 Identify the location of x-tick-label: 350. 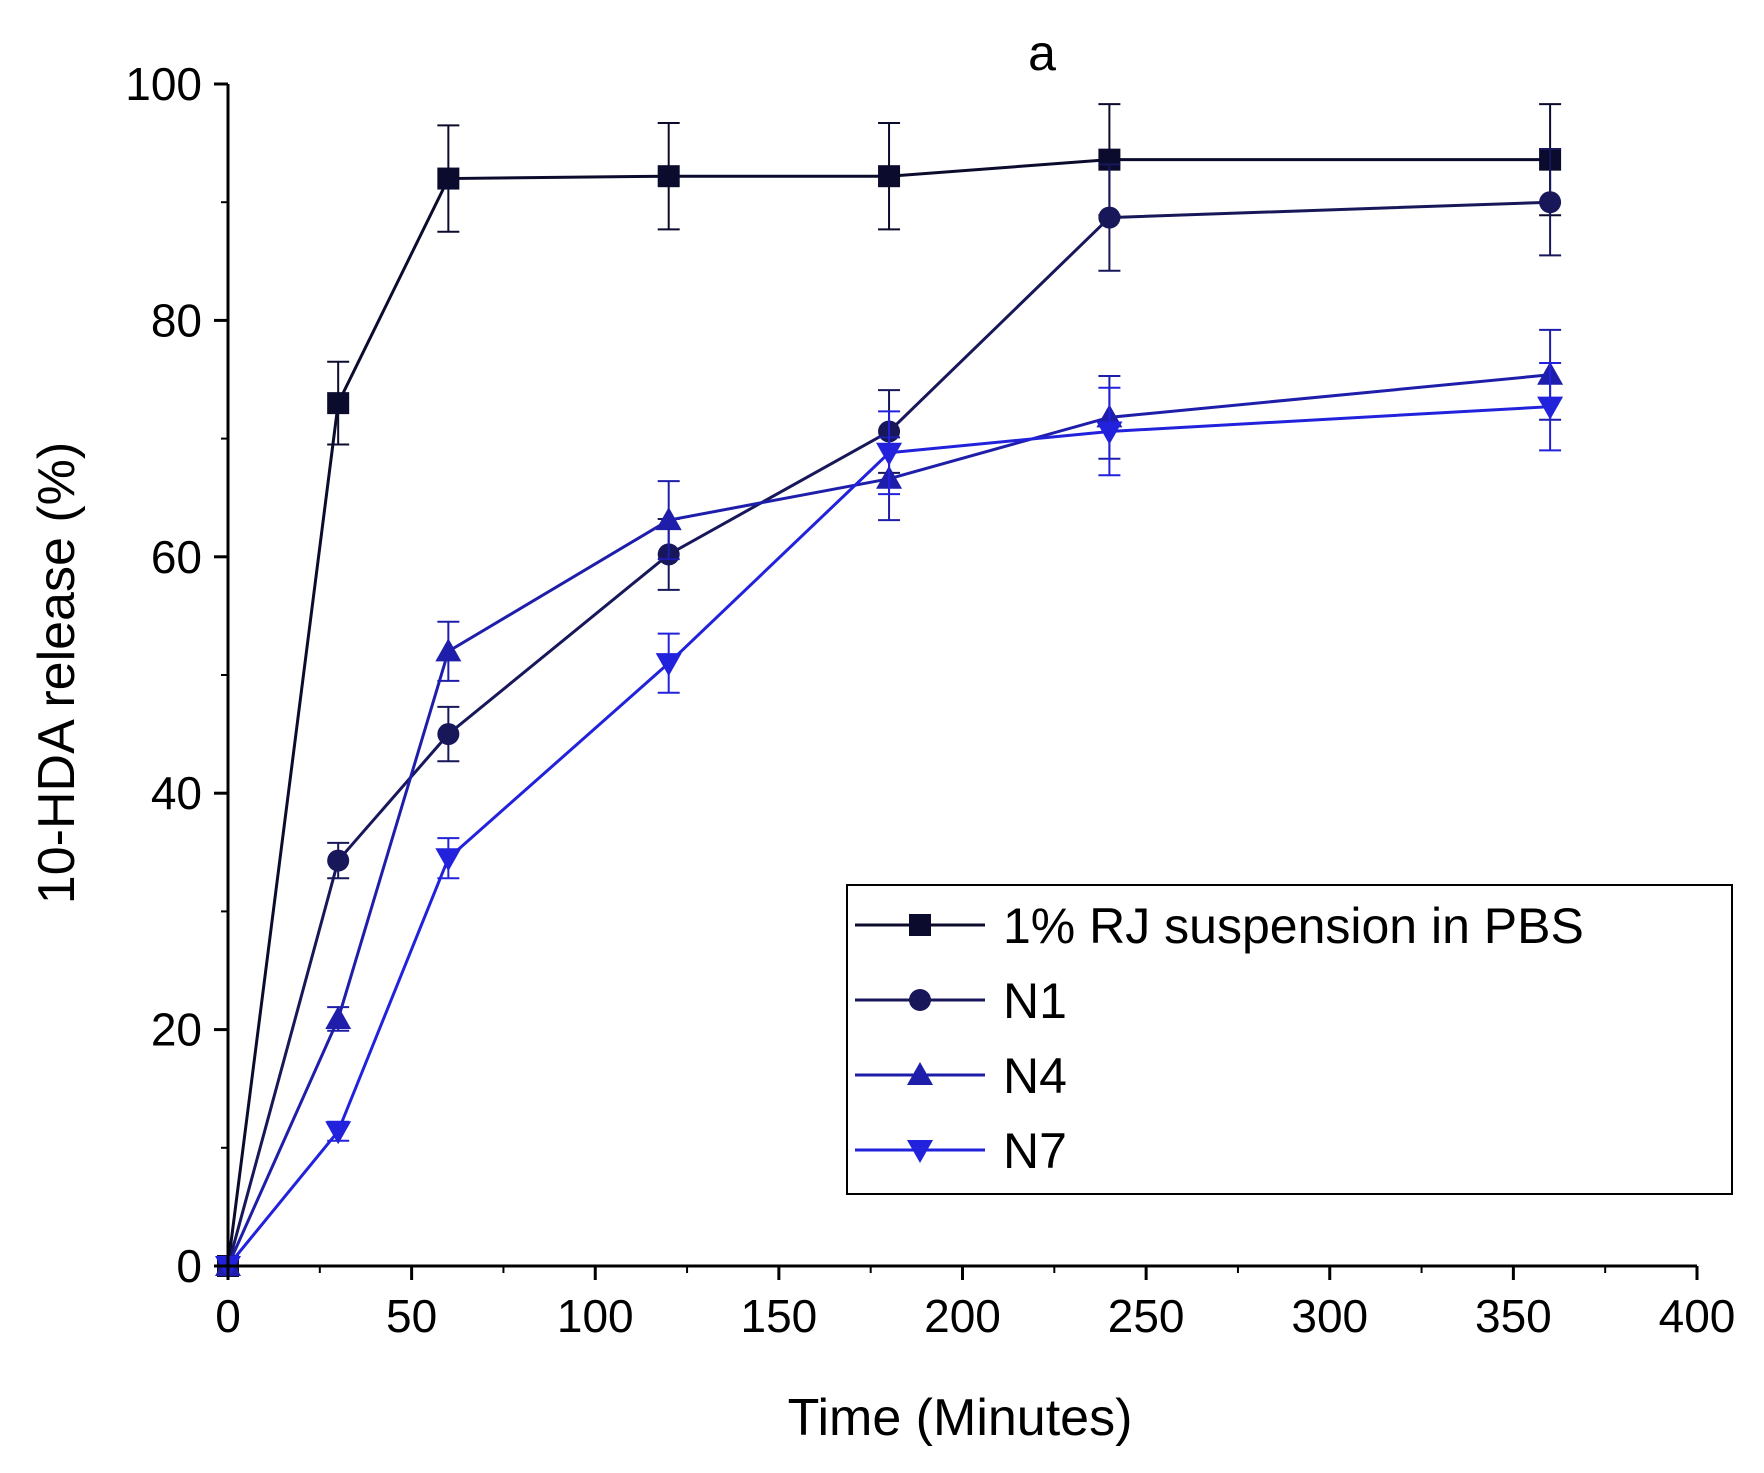
(1513, 1316).